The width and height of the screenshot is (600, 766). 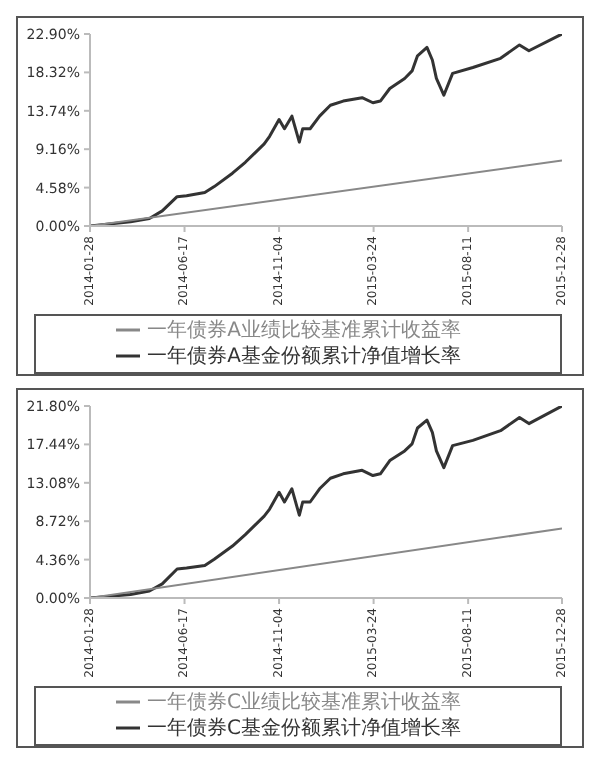 I want to click on legend-label: 一年债券A基金份额累计净值增长率, so click(x=304, y=357).